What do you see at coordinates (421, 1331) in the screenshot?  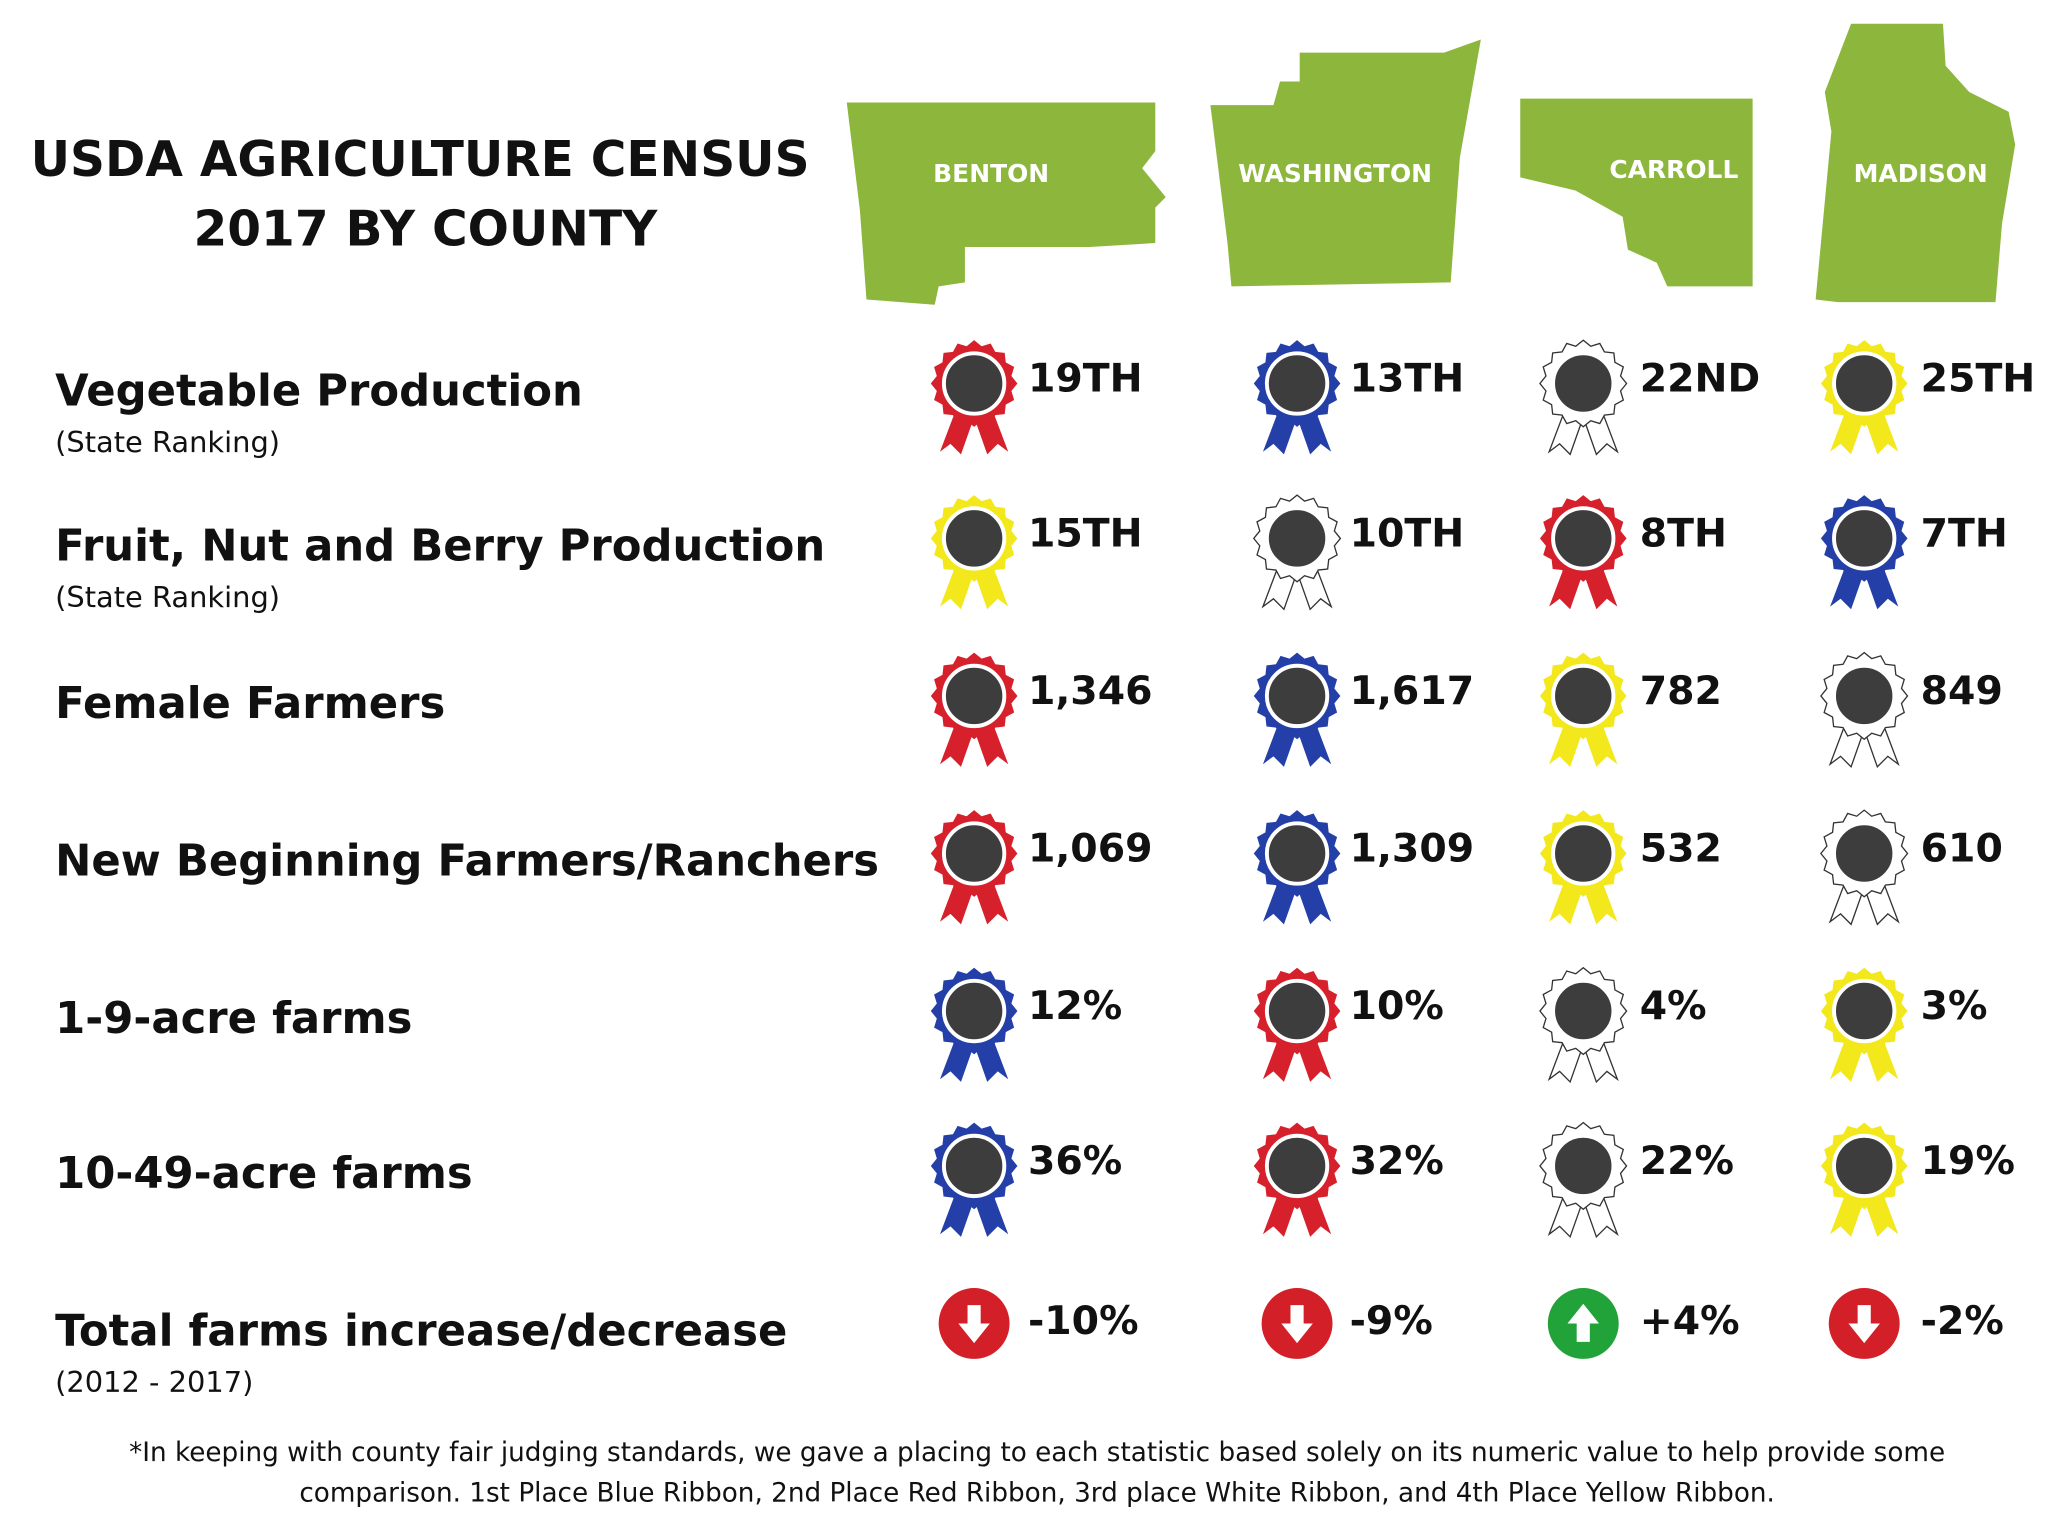 I see `row-label: Total farms increase/decrease` at bounding box center [421, 1331].